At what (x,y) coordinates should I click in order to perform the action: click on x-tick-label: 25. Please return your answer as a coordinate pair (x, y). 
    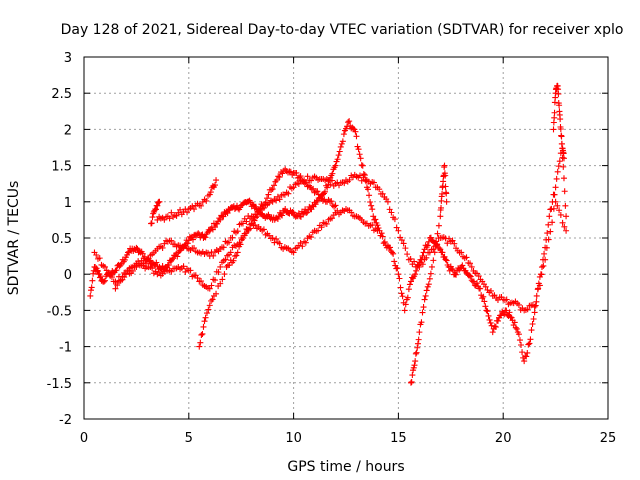
    Looking at the image, I should click on (608, 438).